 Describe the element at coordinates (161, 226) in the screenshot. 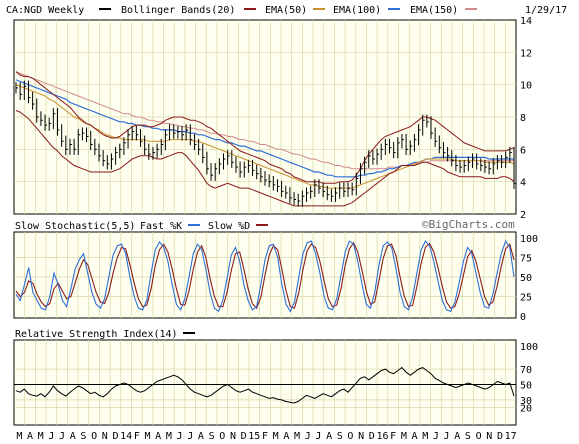

I see `stoch-legend-k: Fast %K` at that location.